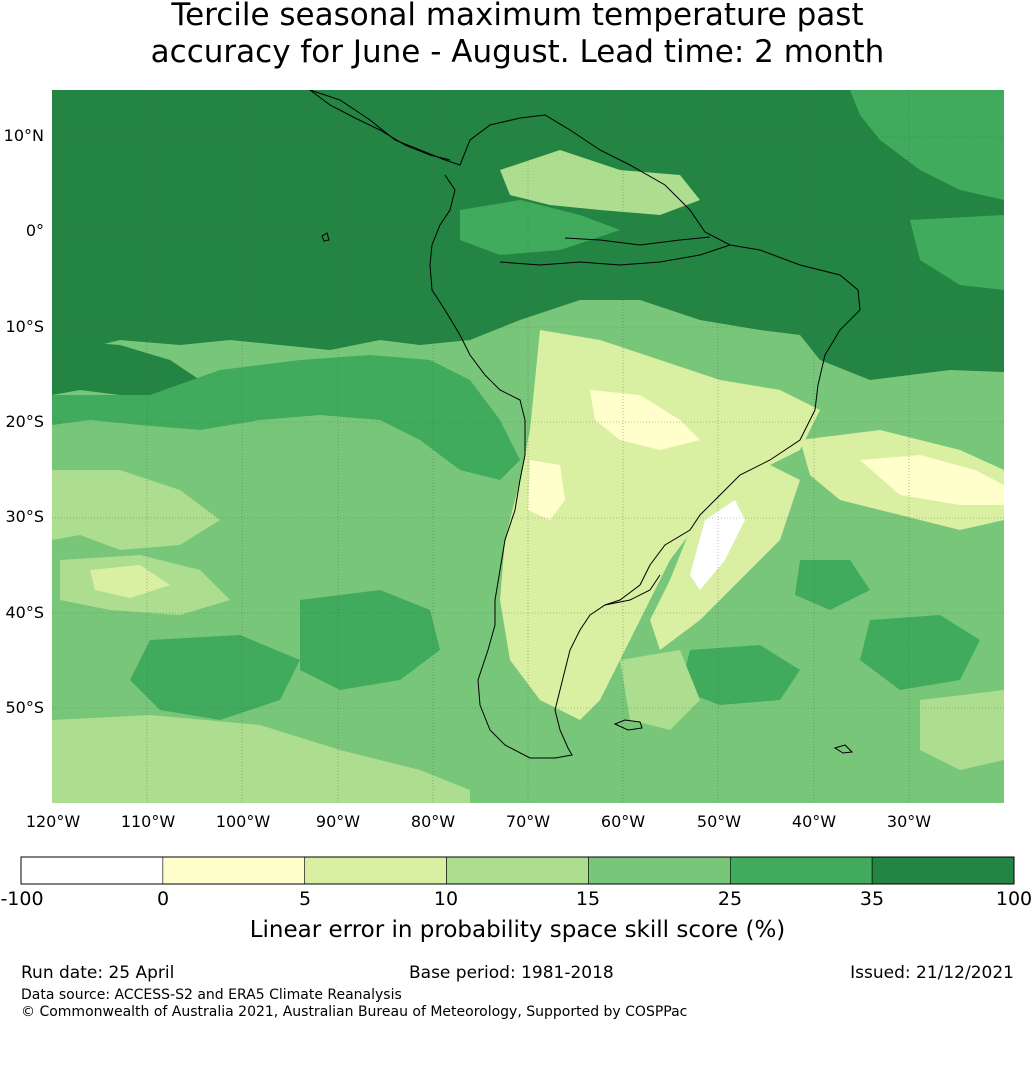 The width and height of the screenshot is (1035, 1065). I want to click on run-date: Run date: 25 April, so click(98, 973).